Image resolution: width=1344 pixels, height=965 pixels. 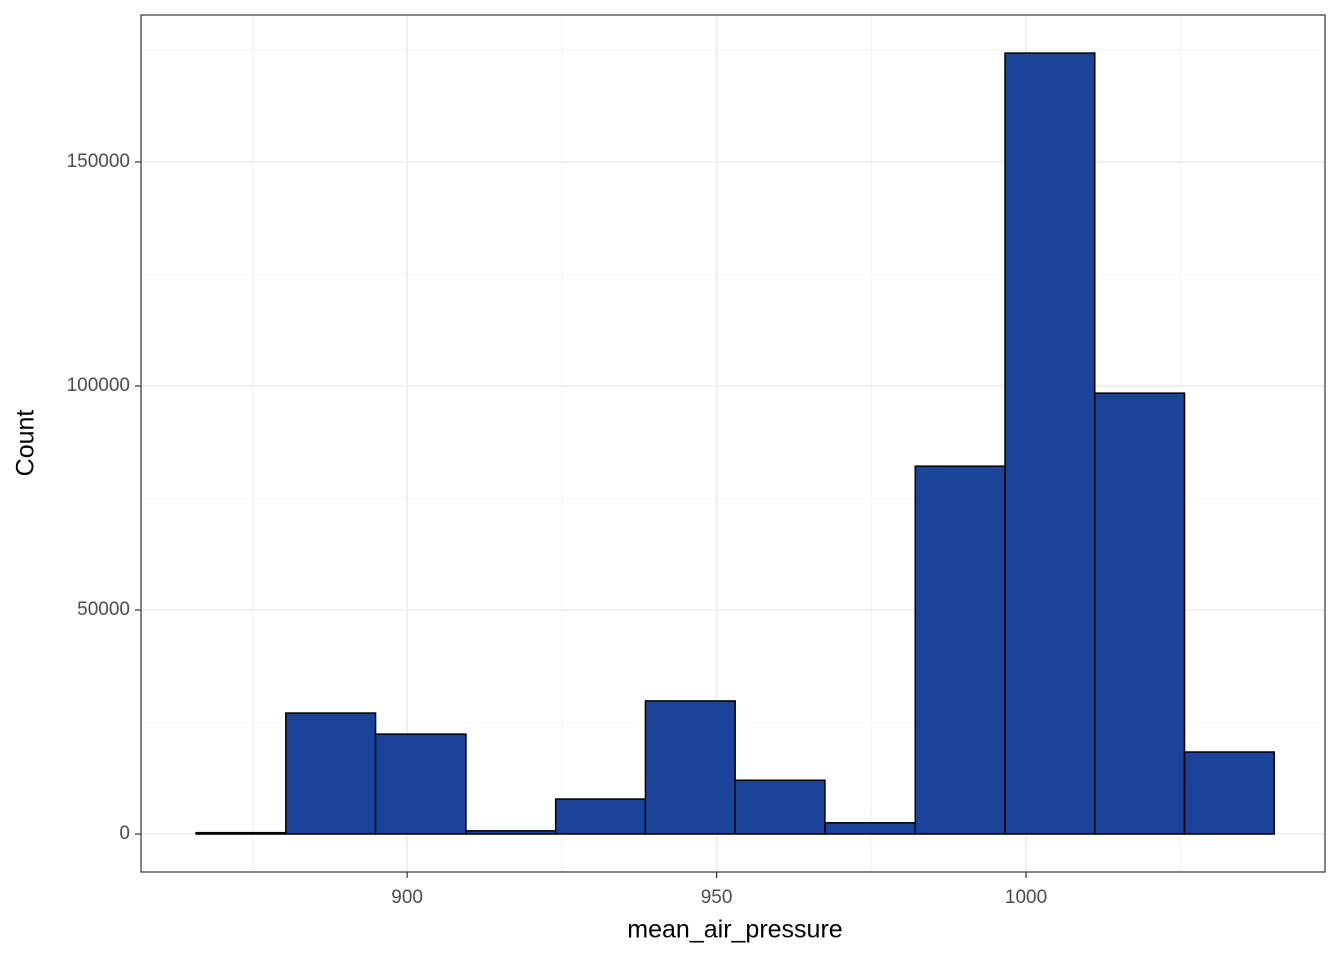 What do you see at coordinates (1026, 897) in the screenshot?
I see `x-tick-label: 1000` at bounding box center [1026, 897].